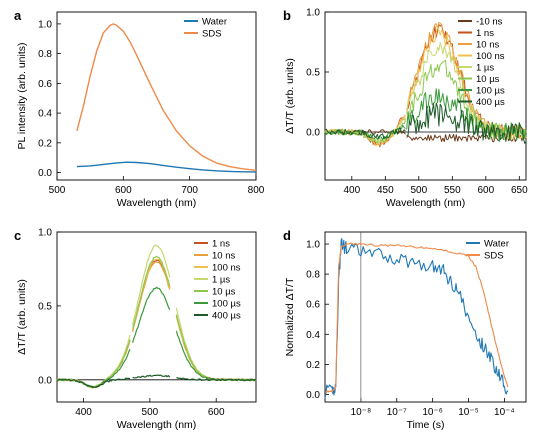  What do you see at coordinates (425, 425) in the screenshot?
I see `x-axis-label: Time (s)` at bounding box center [425, 425].